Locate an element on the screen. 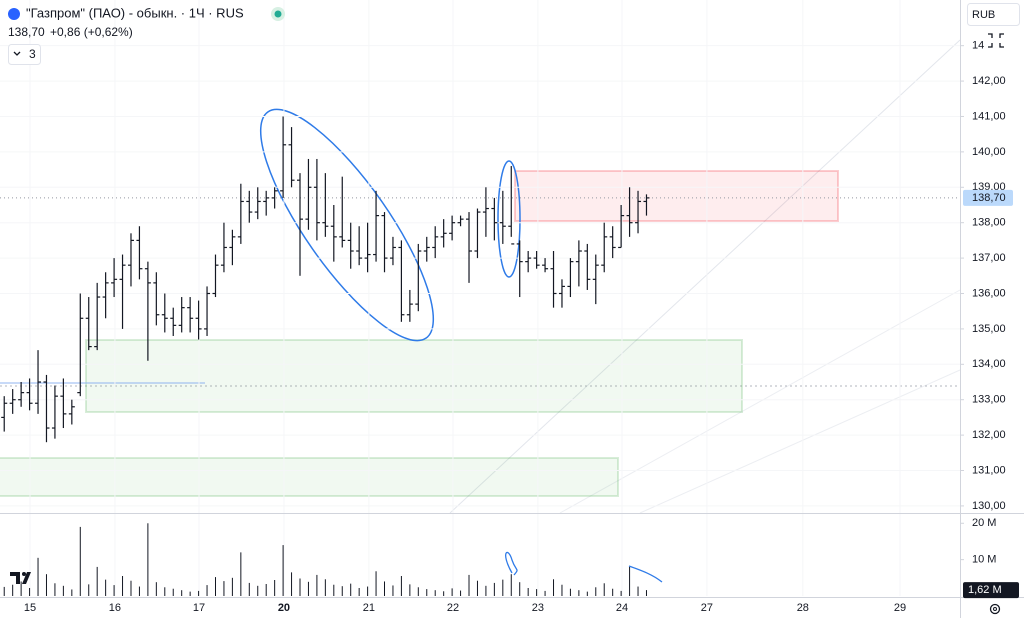  x-tick-label: 16 is located at coordinates (115, 608).